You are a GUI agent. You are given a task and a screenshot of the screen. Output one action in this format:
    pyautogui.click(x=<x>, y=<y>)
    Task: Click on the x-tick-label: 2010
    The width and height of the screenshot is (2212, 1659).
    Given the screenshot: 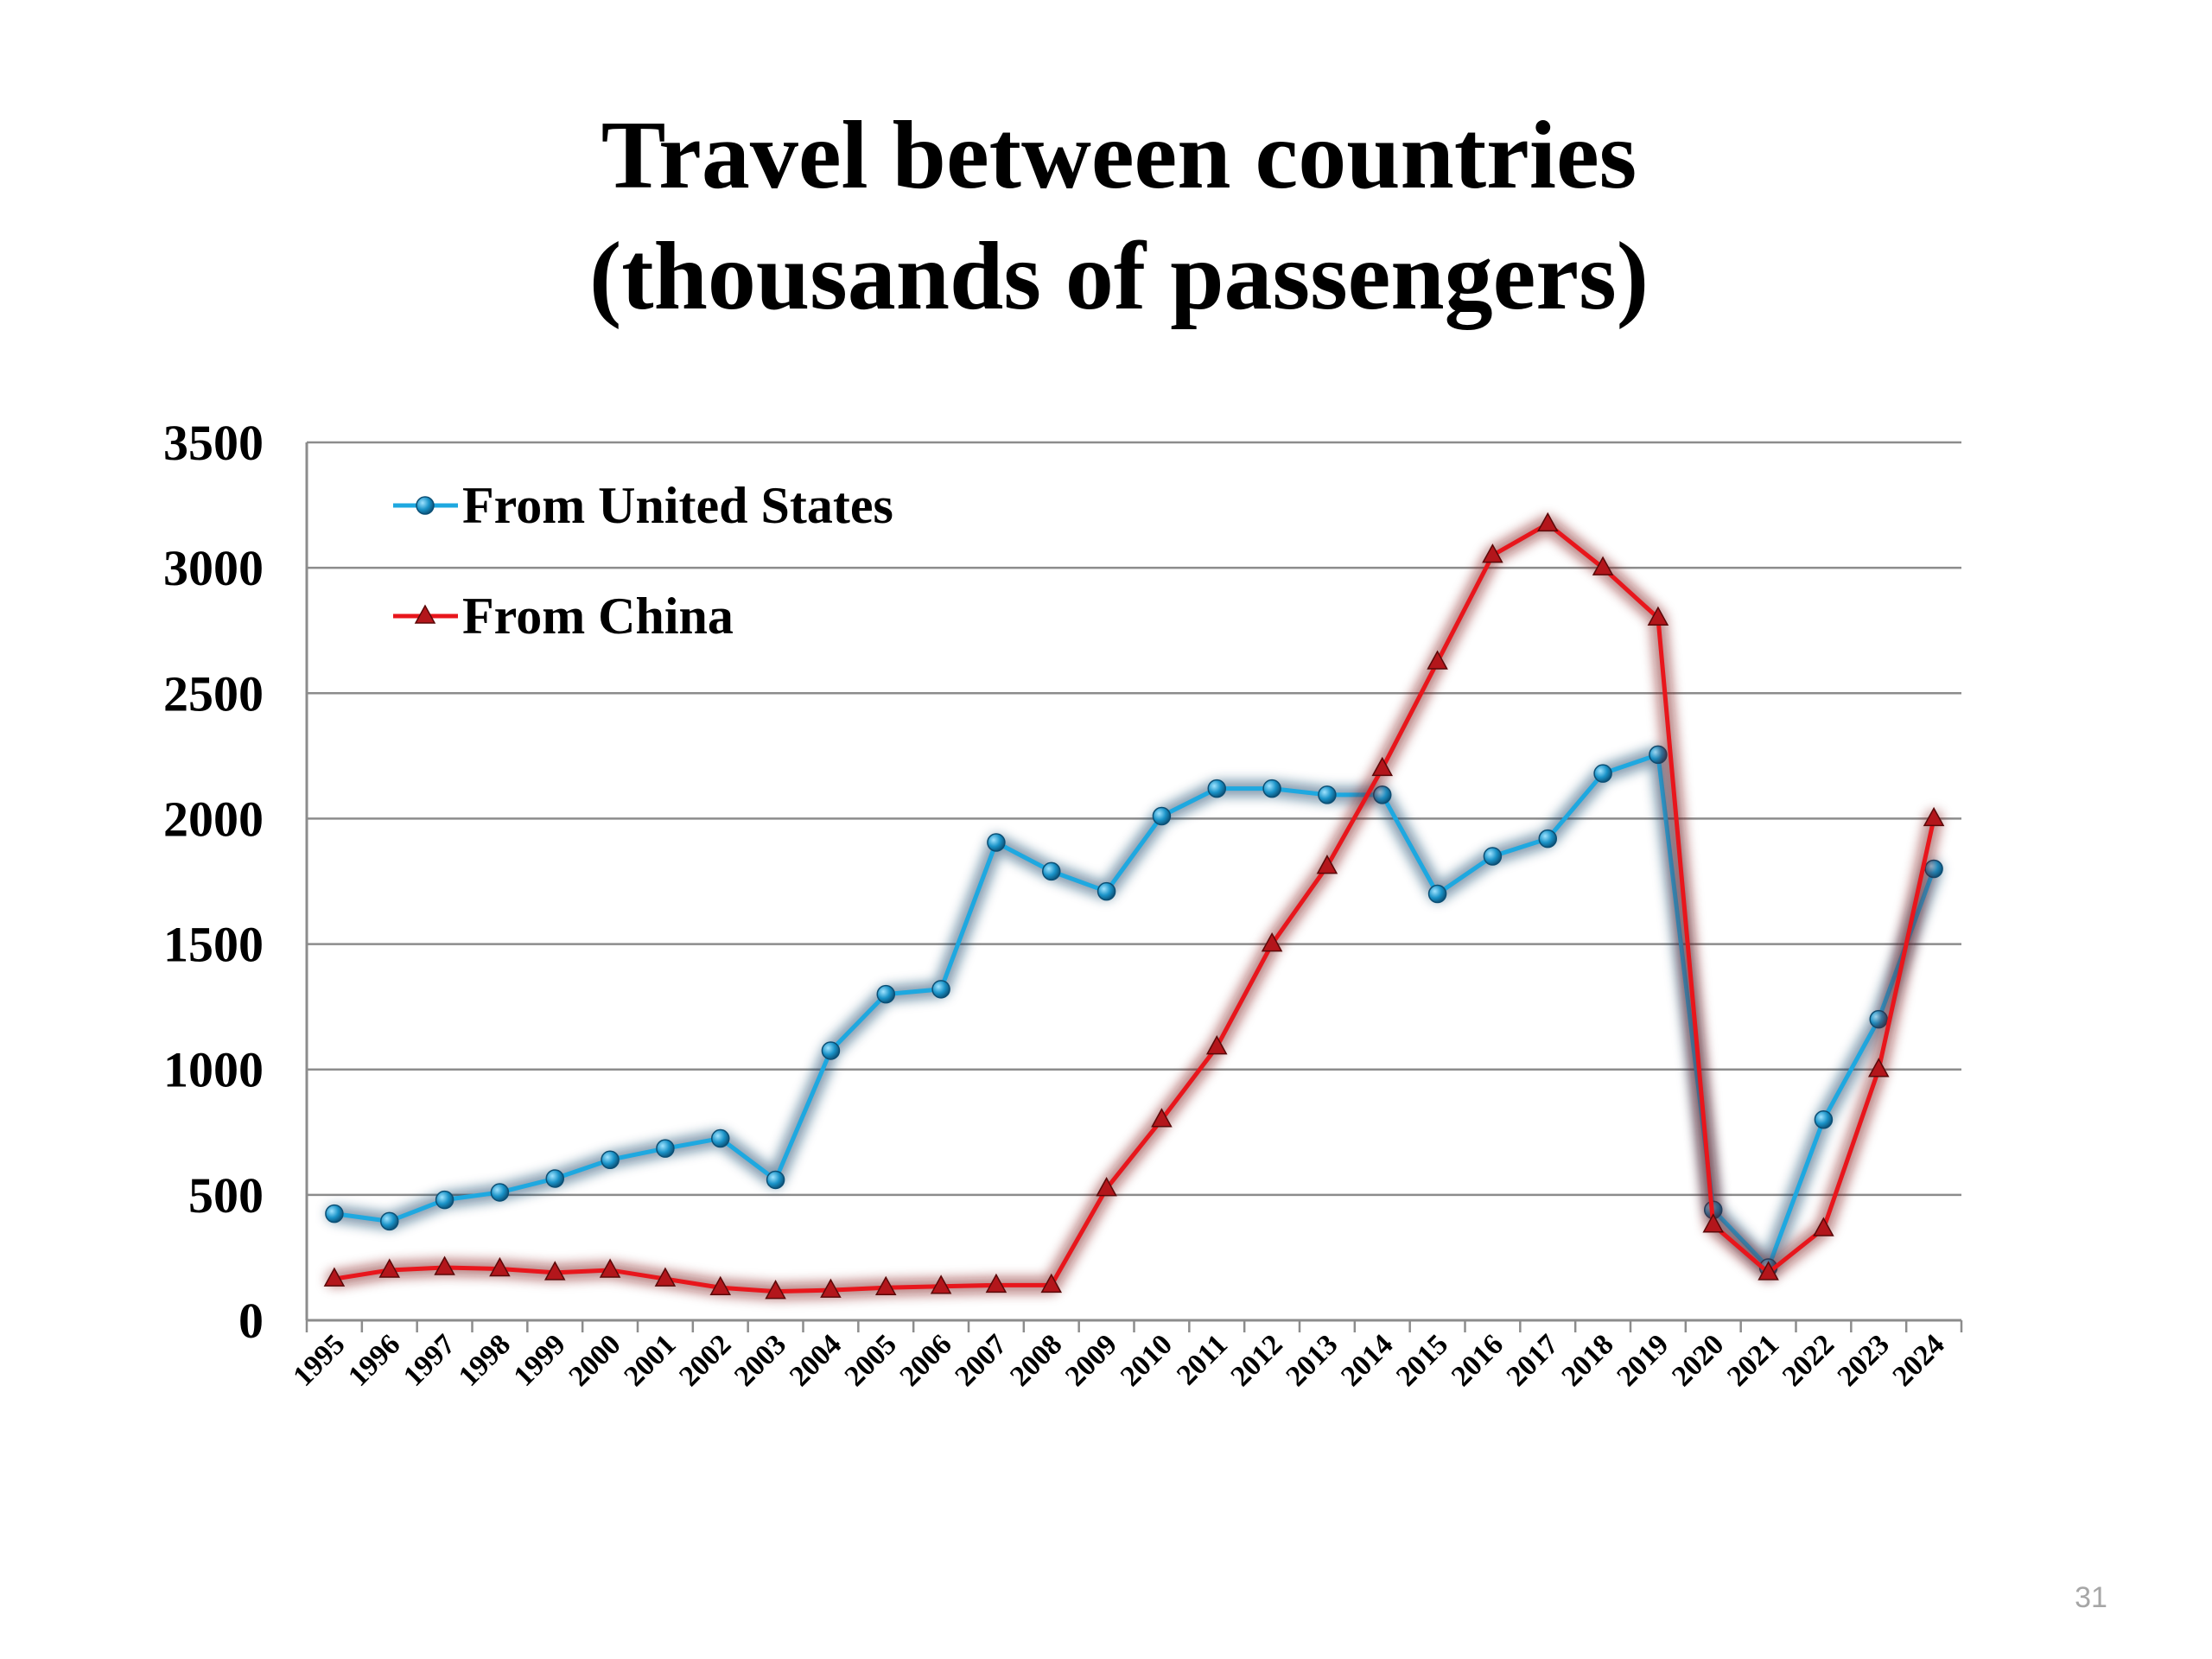 What is the action you would take?
    pyautogui.click(x=1147, y=1360)
    